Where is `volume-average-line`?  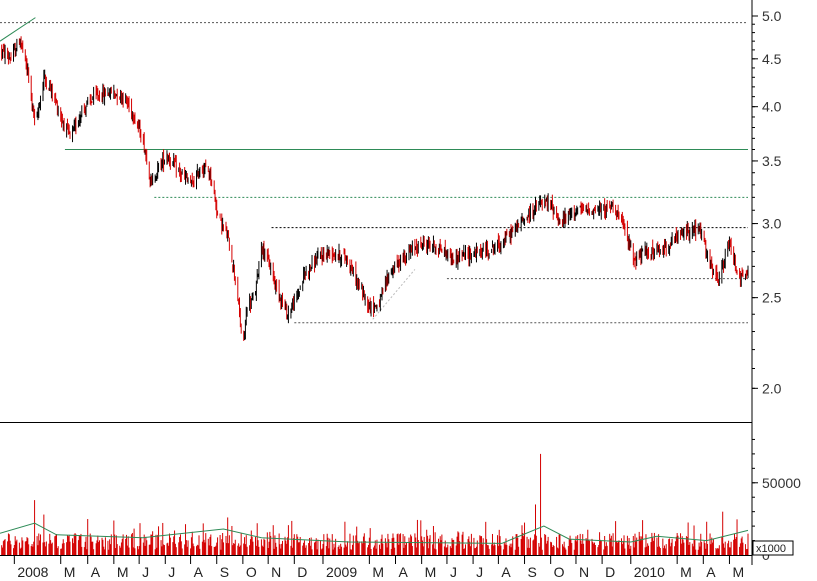
volume-average-line is located at coordinates (374, 533).